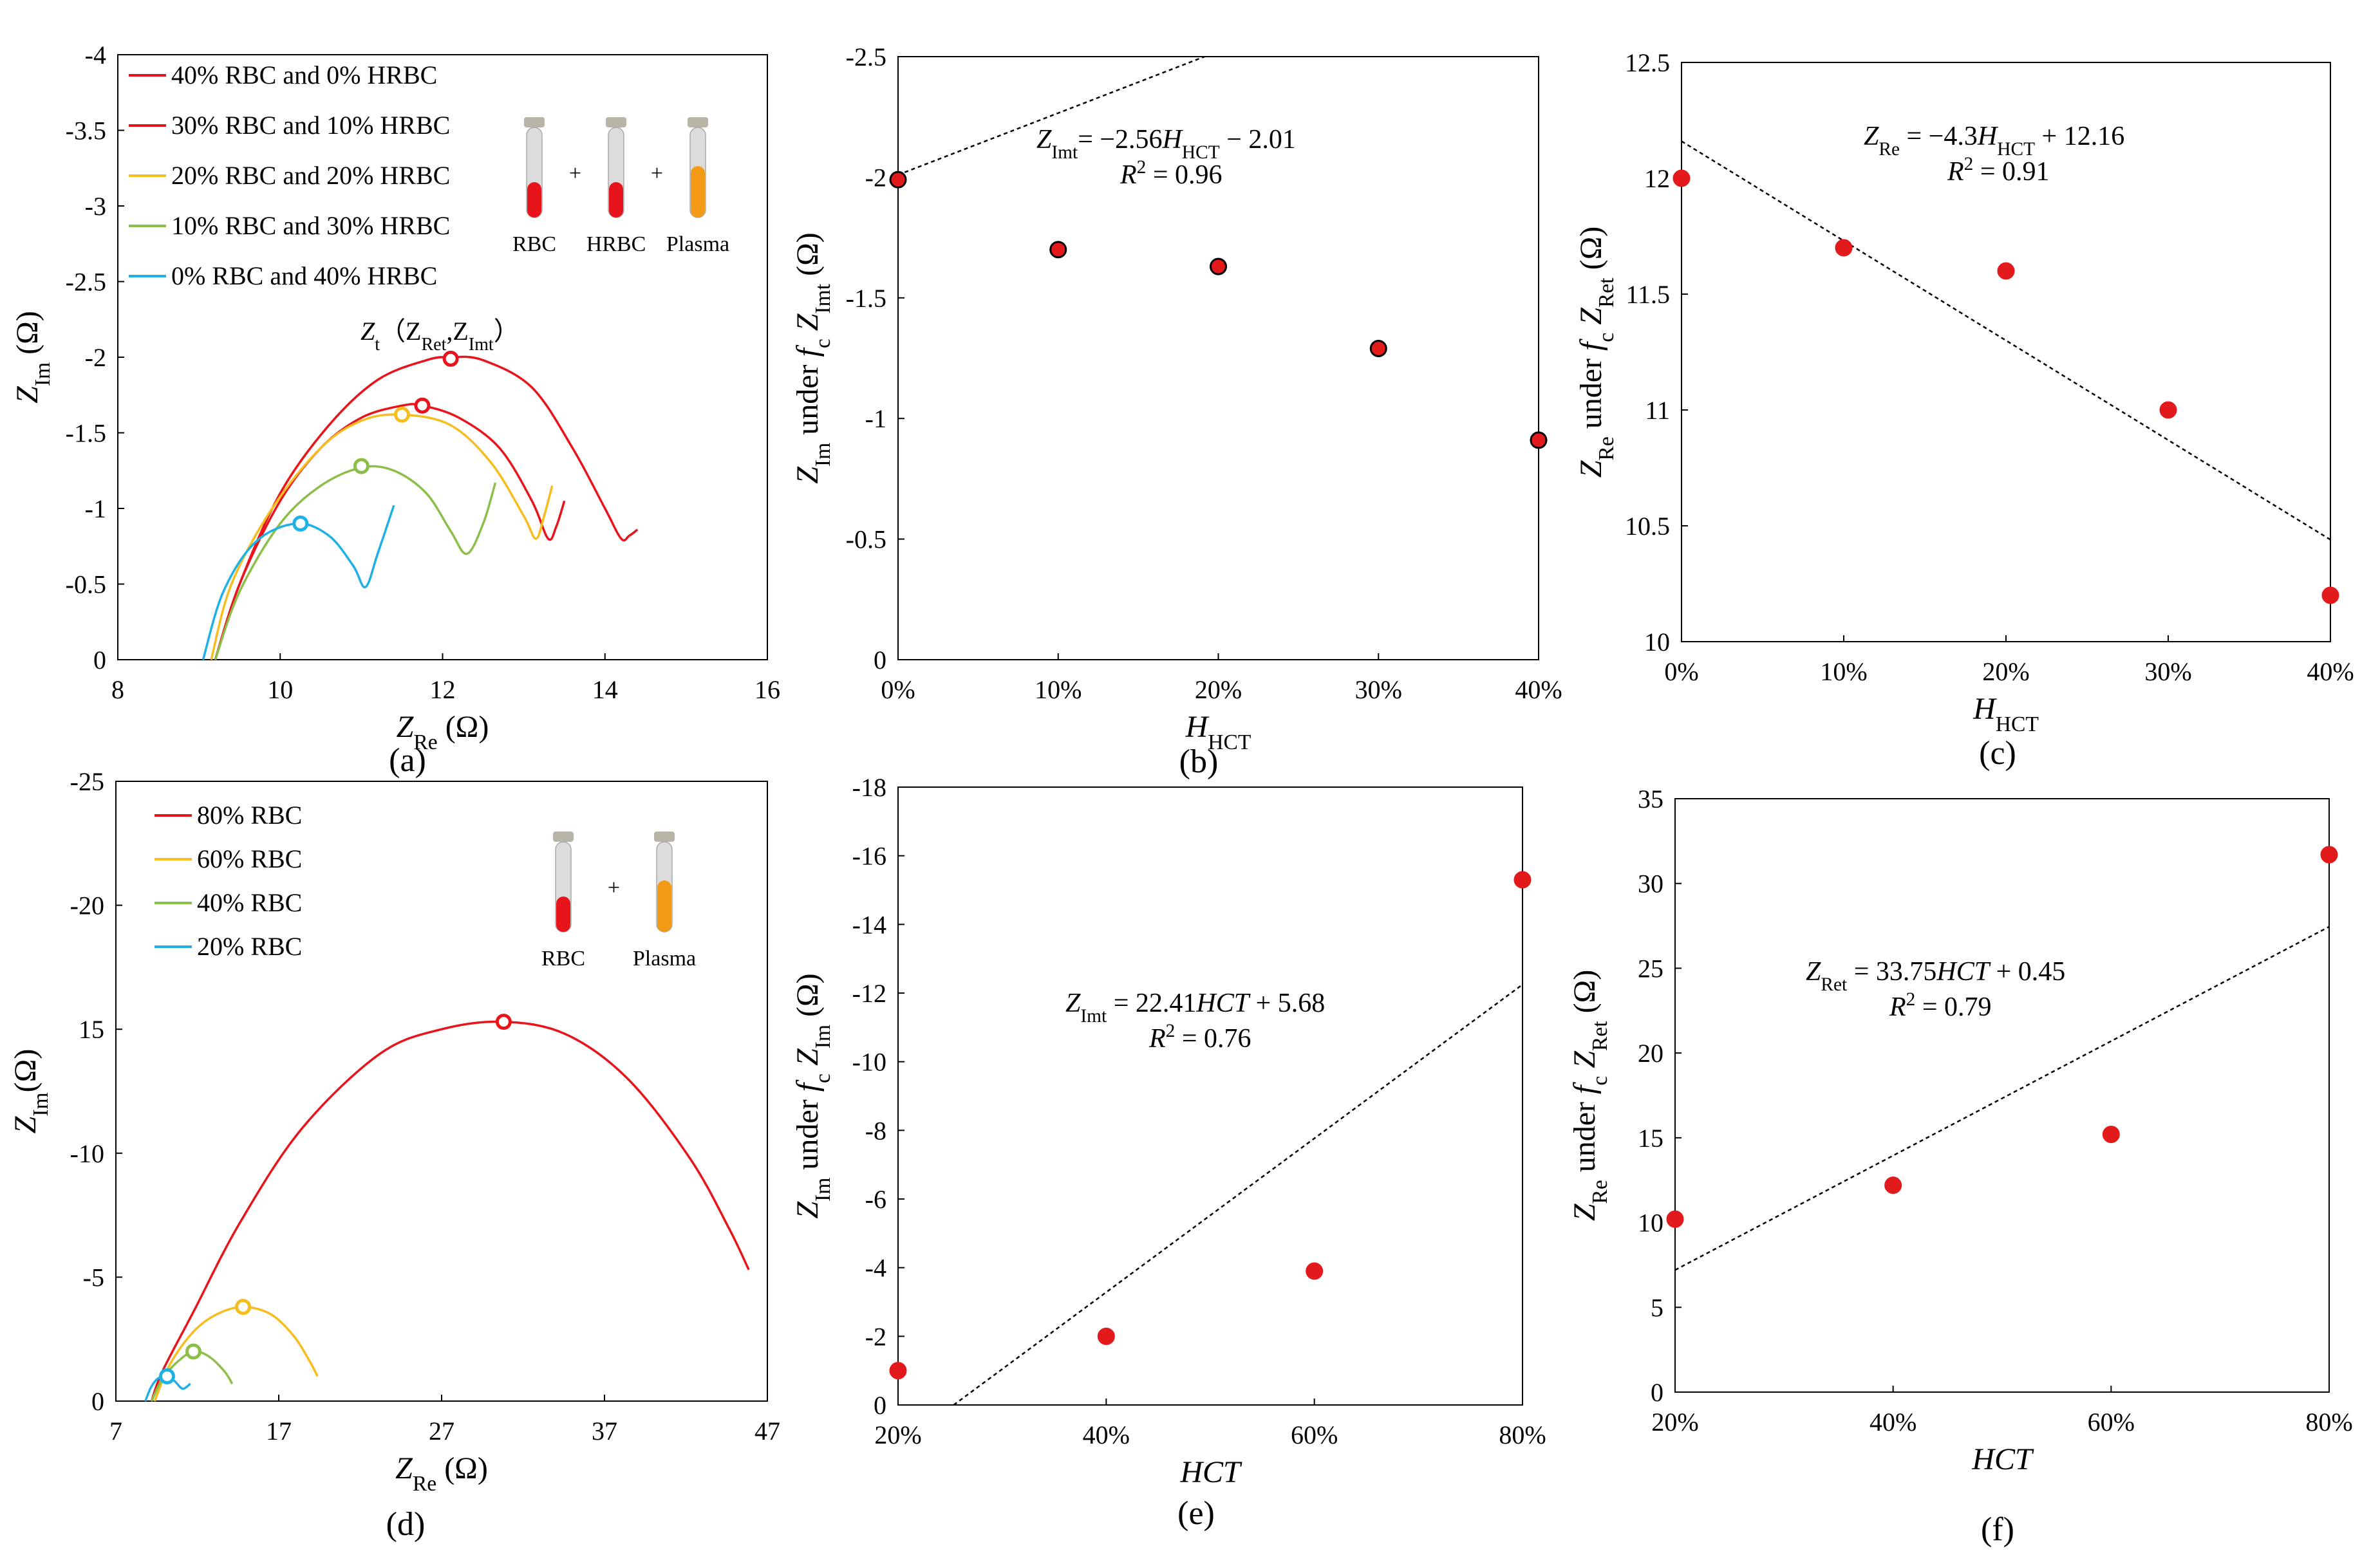 This screenshot has height=1562, width=2380. Describe the element at coordinates (87, 1153) in the screenshot. I see `y-tick-label: -10` at that location.